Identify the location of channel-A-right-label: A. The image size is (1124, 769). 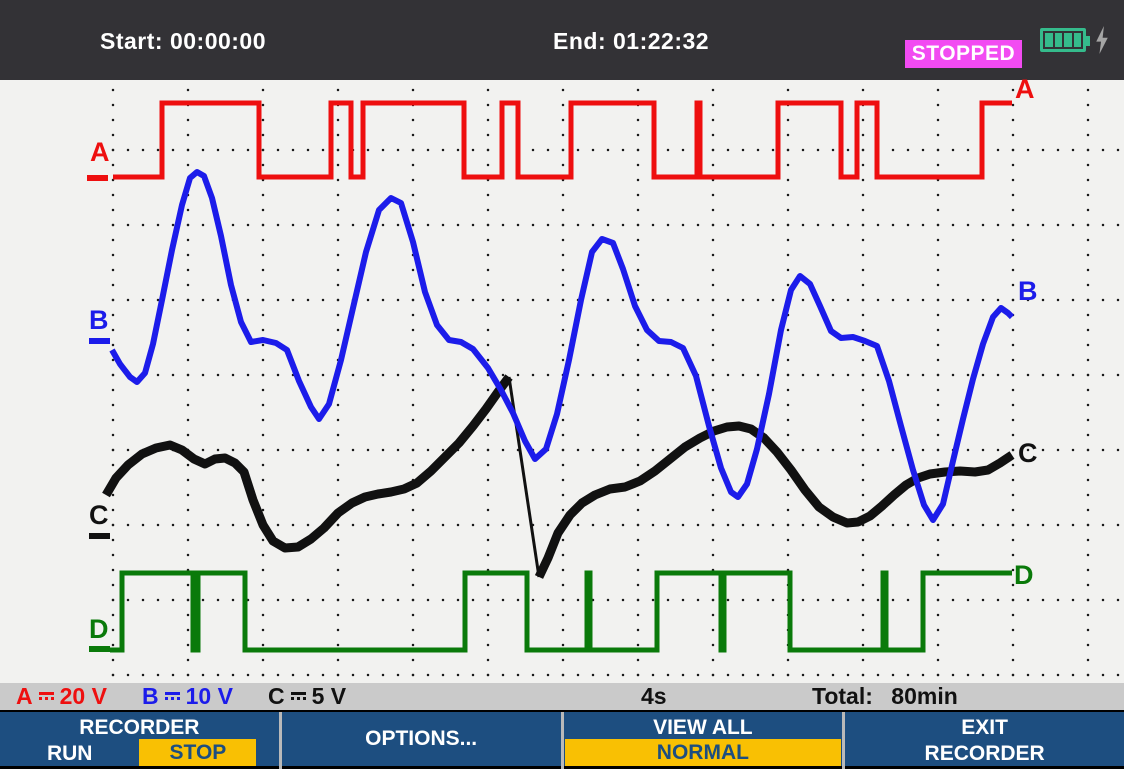
(1025, 89).